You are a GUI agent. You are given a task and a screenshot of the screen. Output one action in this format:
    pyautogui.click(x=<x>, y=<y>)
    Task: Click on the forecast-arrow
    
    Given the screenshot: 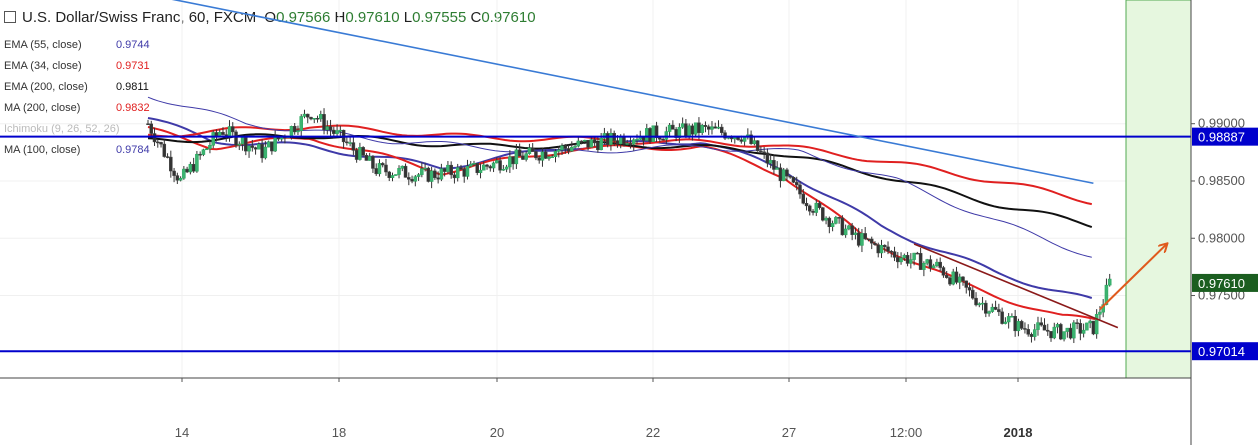 What is the action you would take?
    pyautogui.click(x=1133, y=277)
    